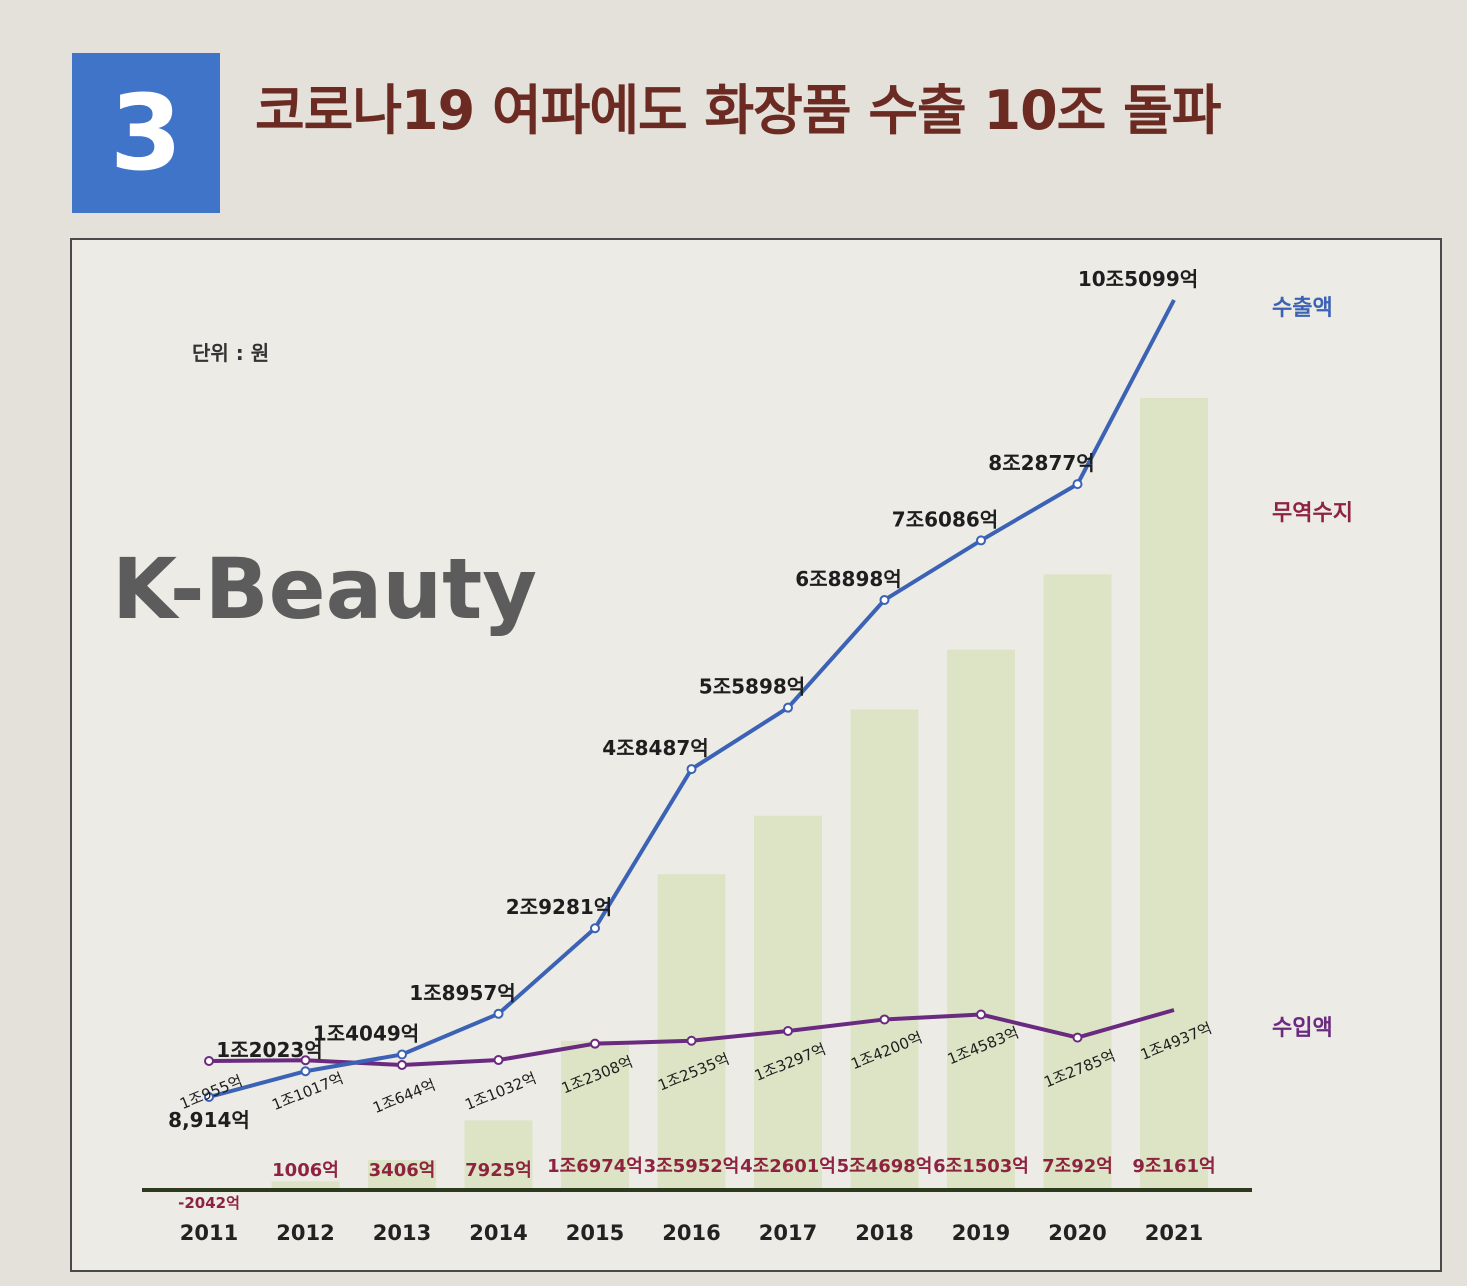 The height and width of the screenshot is (1286, 1467). What do you see at coordinates (848, 579) in the screenshot?
I see `export-data-label: 6조8898억` at bounding box center [848, 579].